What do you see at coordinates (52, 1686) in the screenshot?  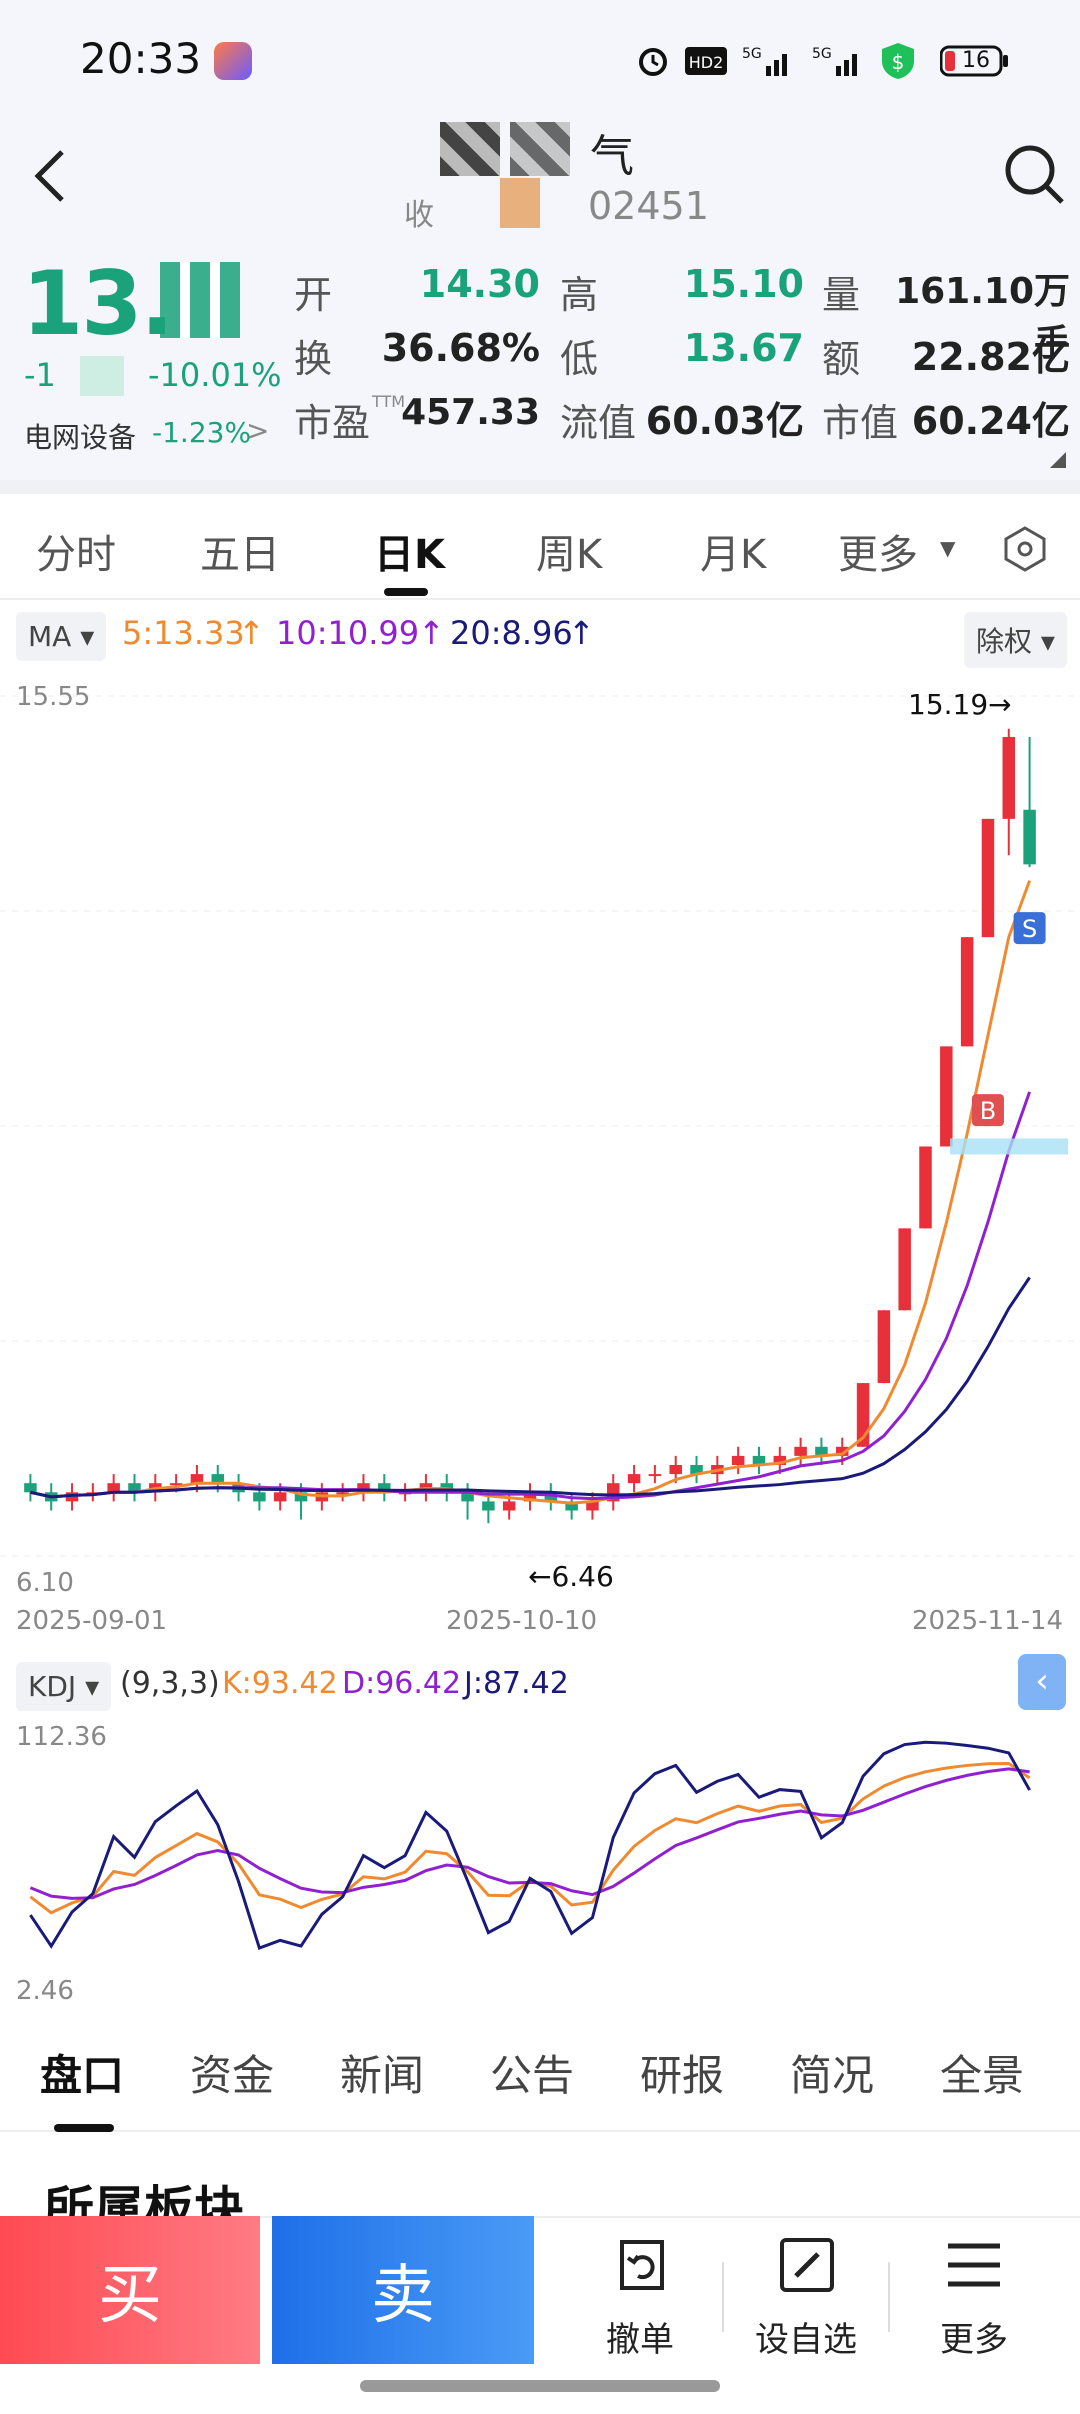 I see `kdj-selector-label: KDJ` at bounding box center [52, 1686].